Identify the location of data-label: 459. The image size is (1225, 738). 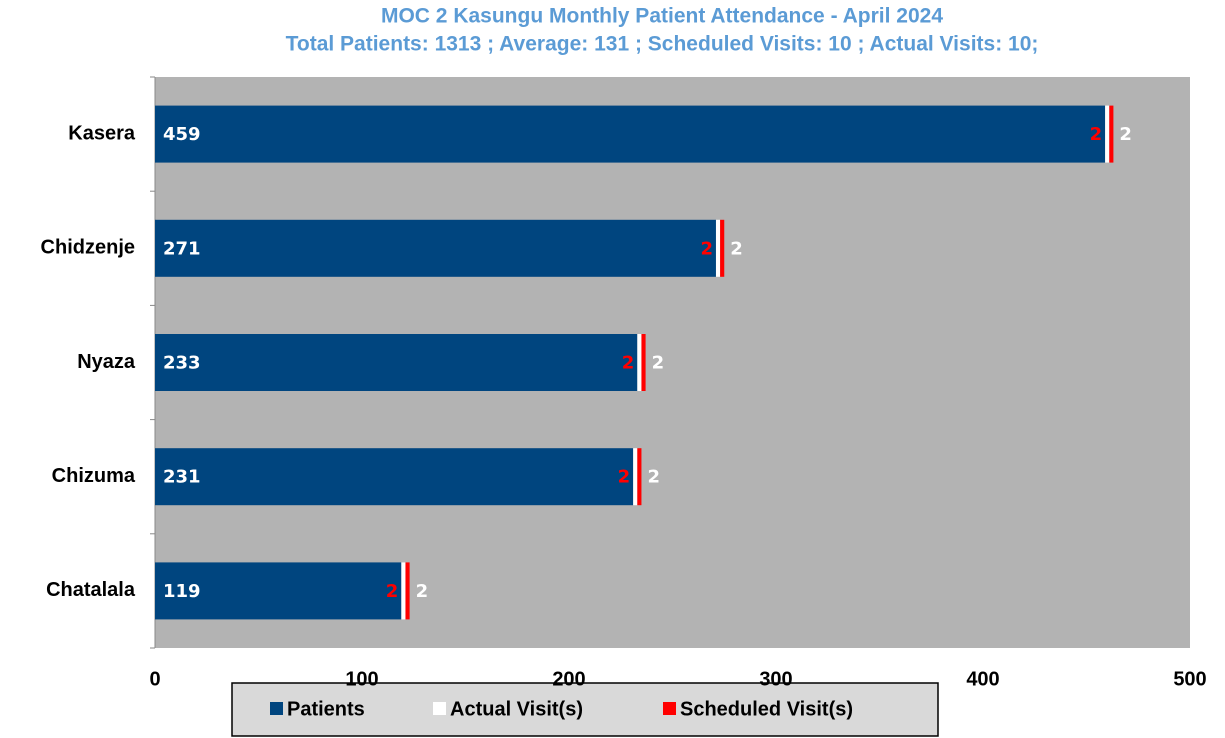
(182, 134).